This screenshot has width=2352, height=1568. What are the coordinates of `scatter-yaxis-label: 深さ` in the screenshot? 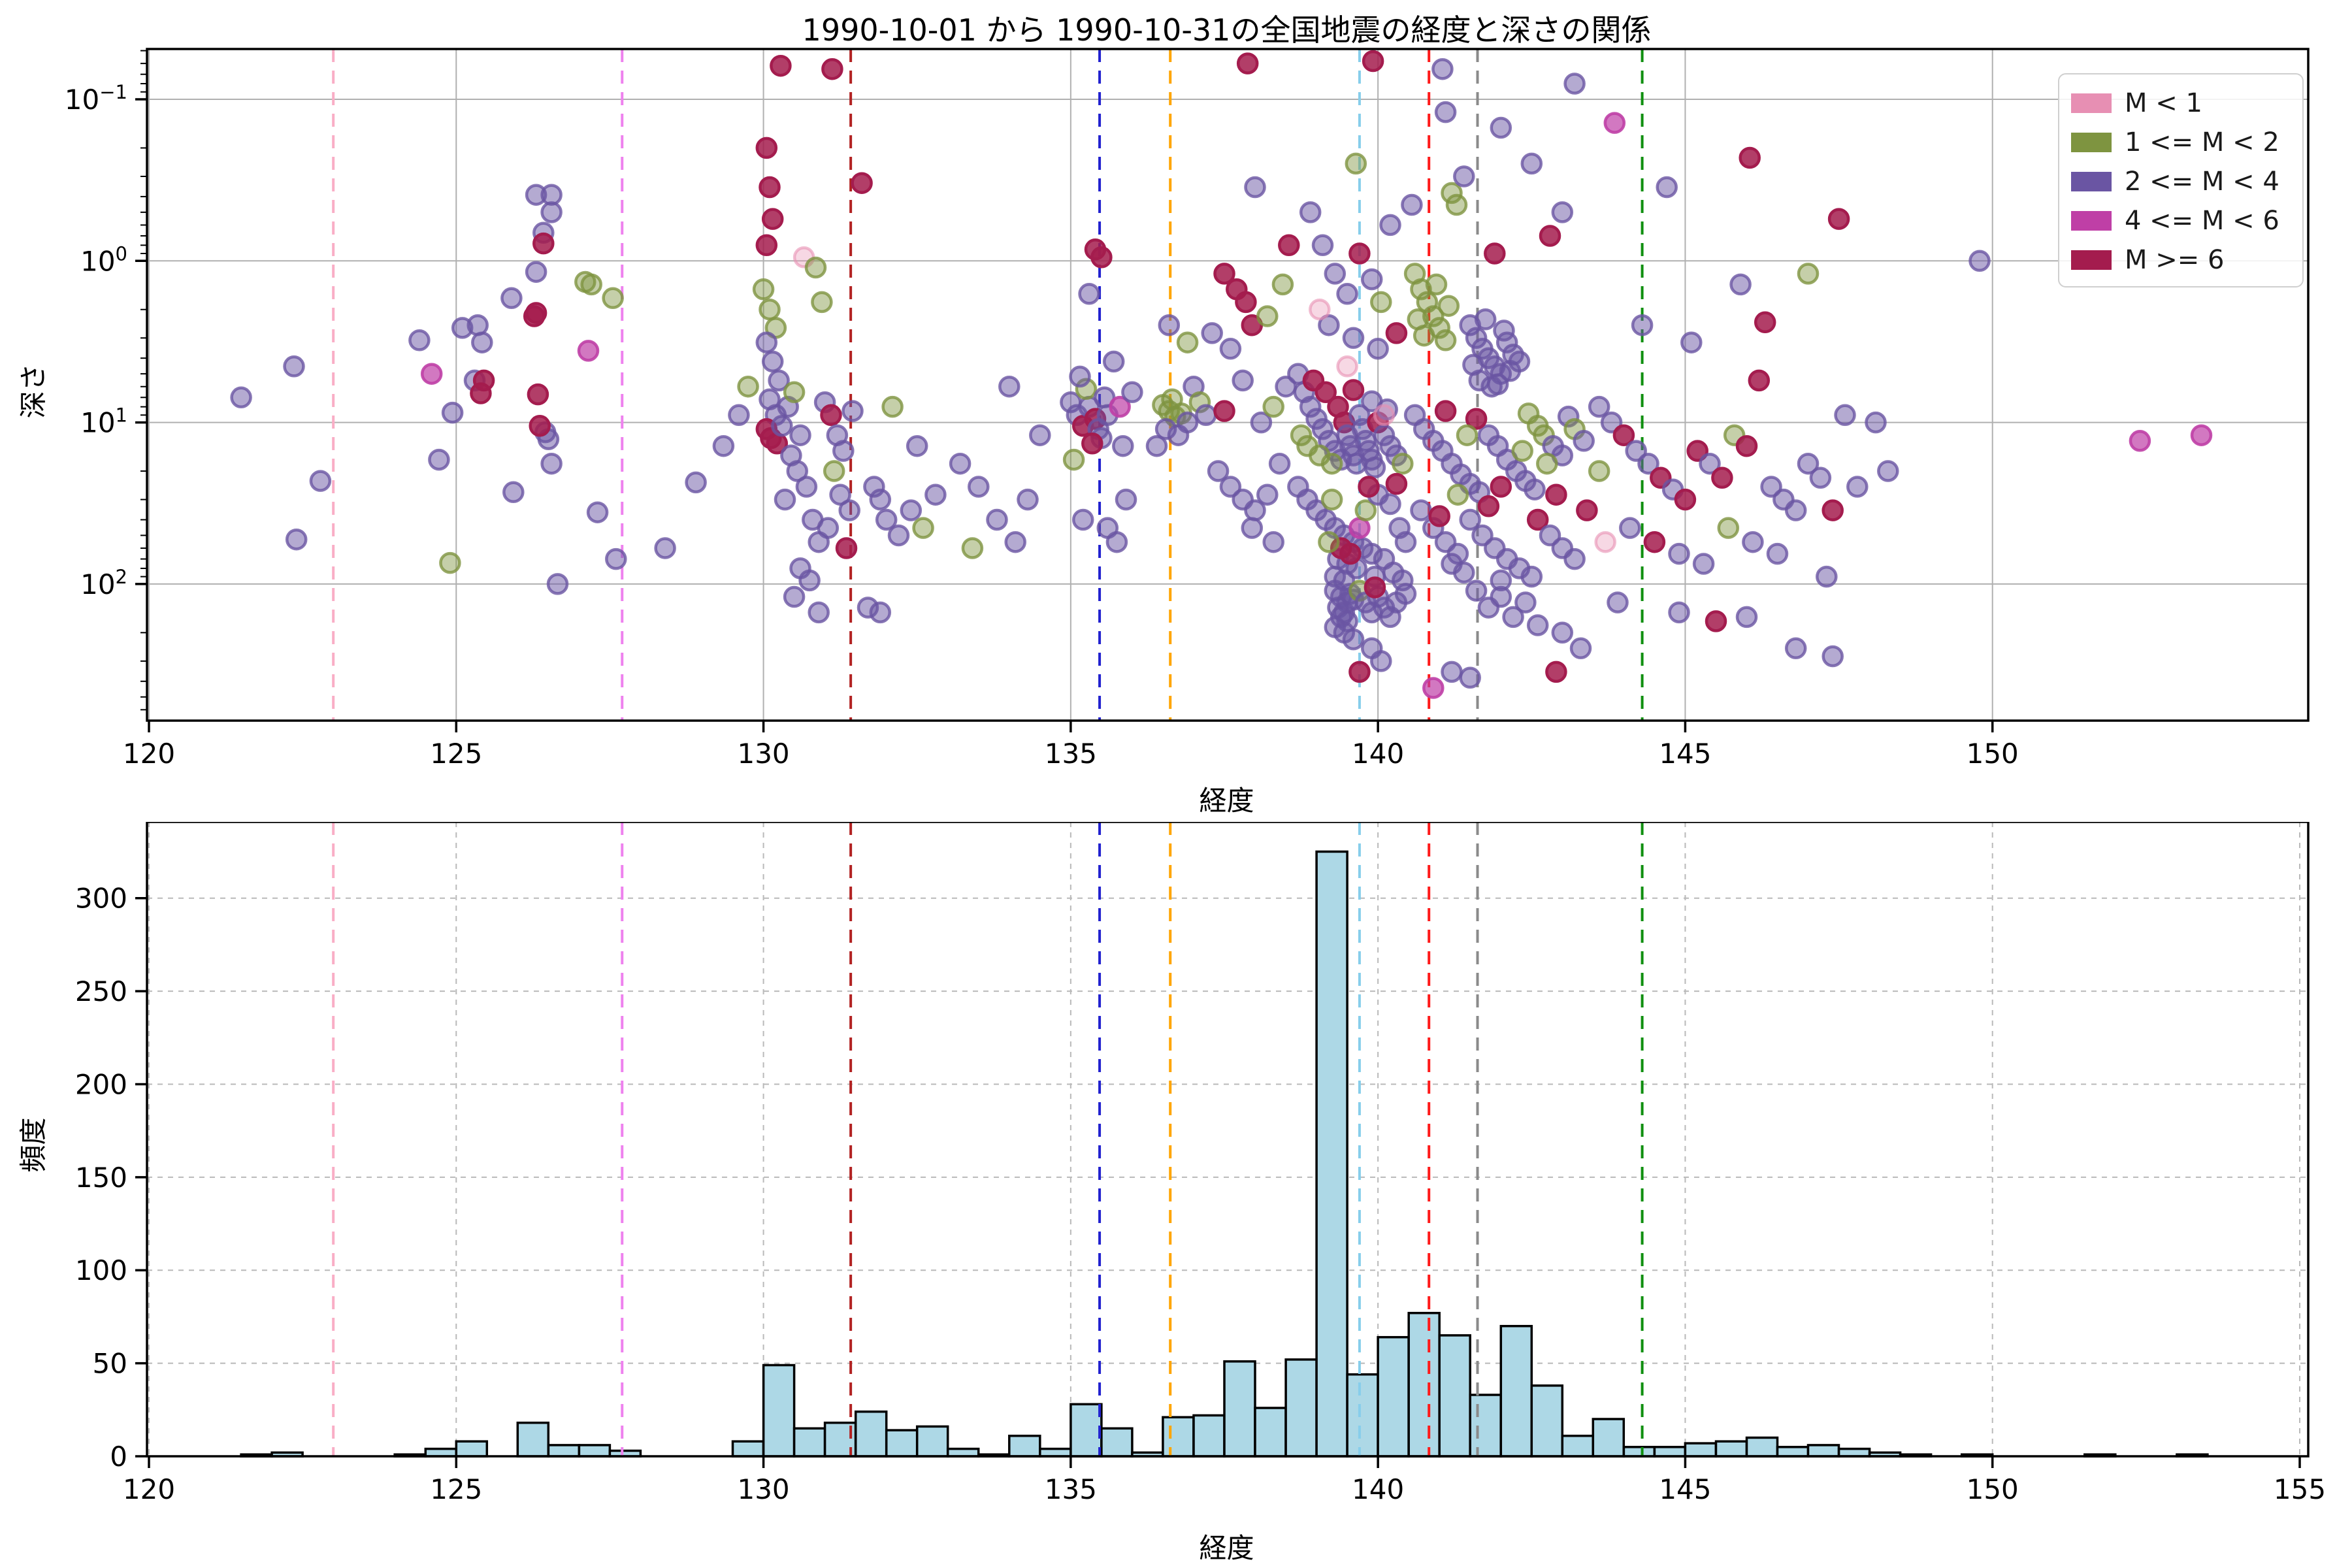 It's located at (33, 391).